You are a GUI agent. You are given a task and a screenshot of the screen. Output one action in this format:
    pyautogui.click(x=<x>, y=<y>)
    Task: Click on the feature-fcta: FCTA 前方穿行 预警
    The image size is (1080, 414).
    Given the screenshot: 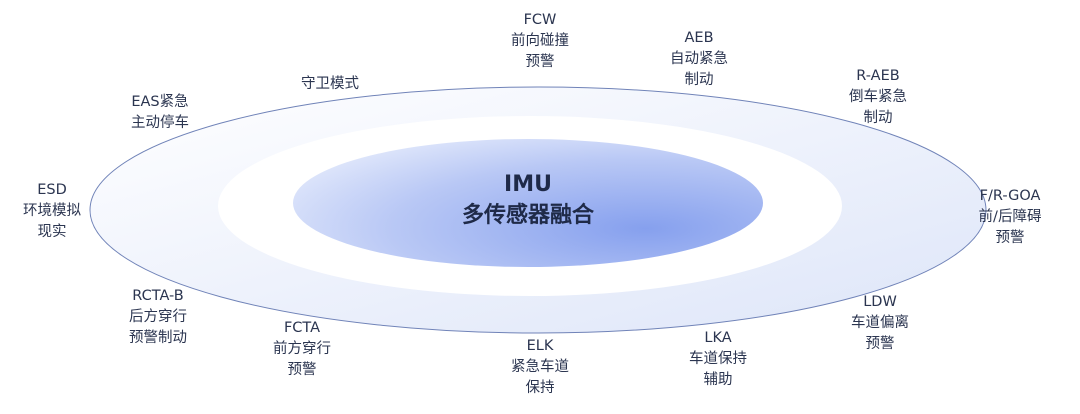 What is the action you would take?
    pyautogui.click(x=302, y=349)
    